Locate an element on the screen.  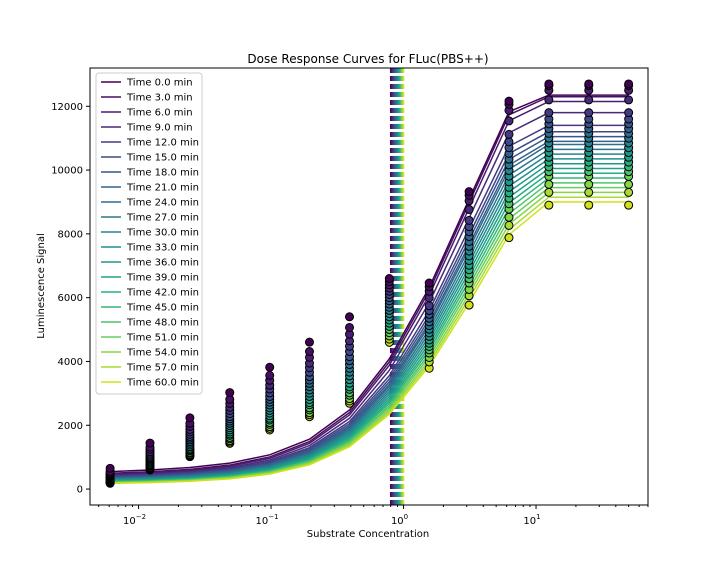
legend-label: Time 36.0 min is located at coordinates (162, 263).